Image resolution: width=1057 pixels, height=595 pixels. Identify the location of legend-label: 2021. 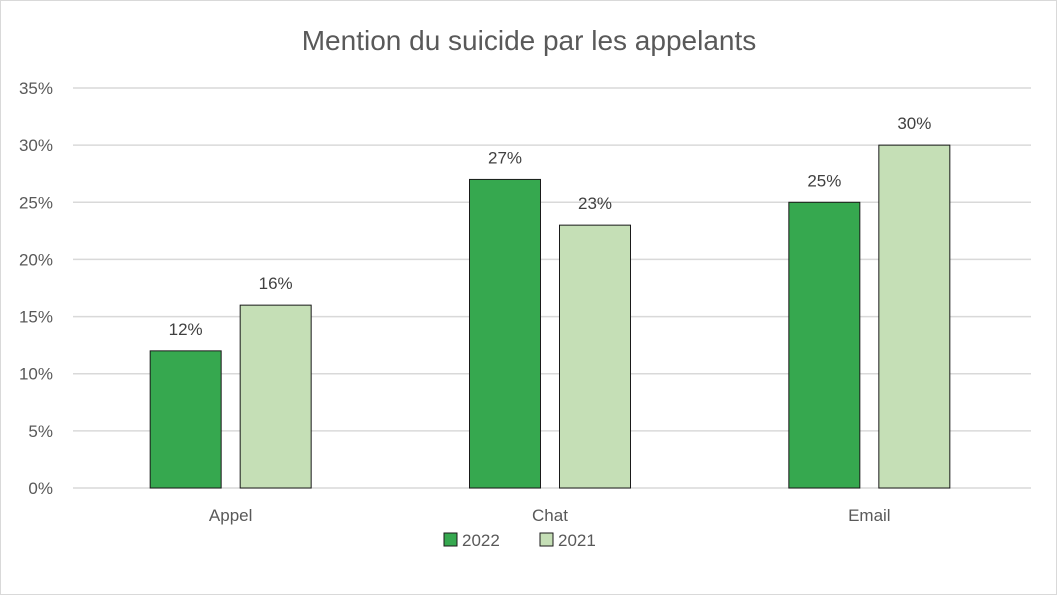
(577, 540).